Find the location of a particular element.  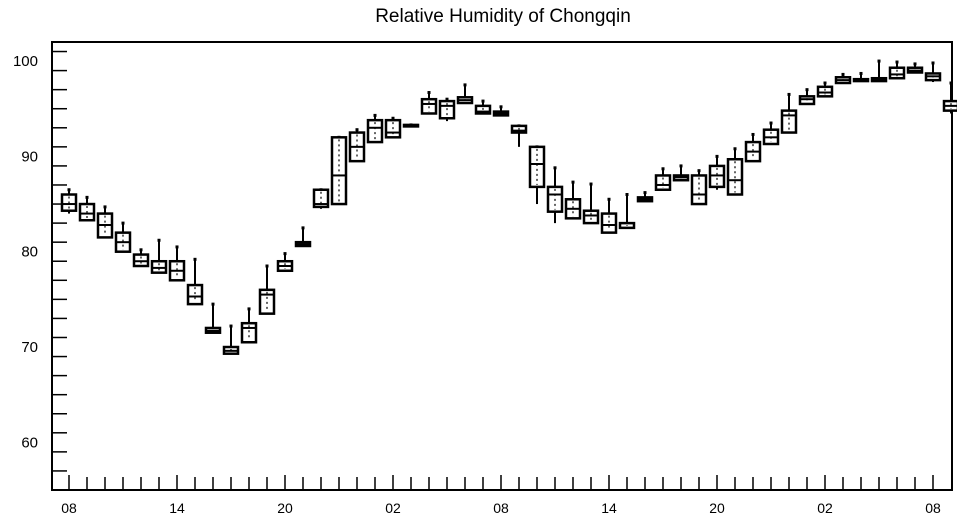

y-axis: 60 70 80 90 100 is located at coordinates (40, 270).